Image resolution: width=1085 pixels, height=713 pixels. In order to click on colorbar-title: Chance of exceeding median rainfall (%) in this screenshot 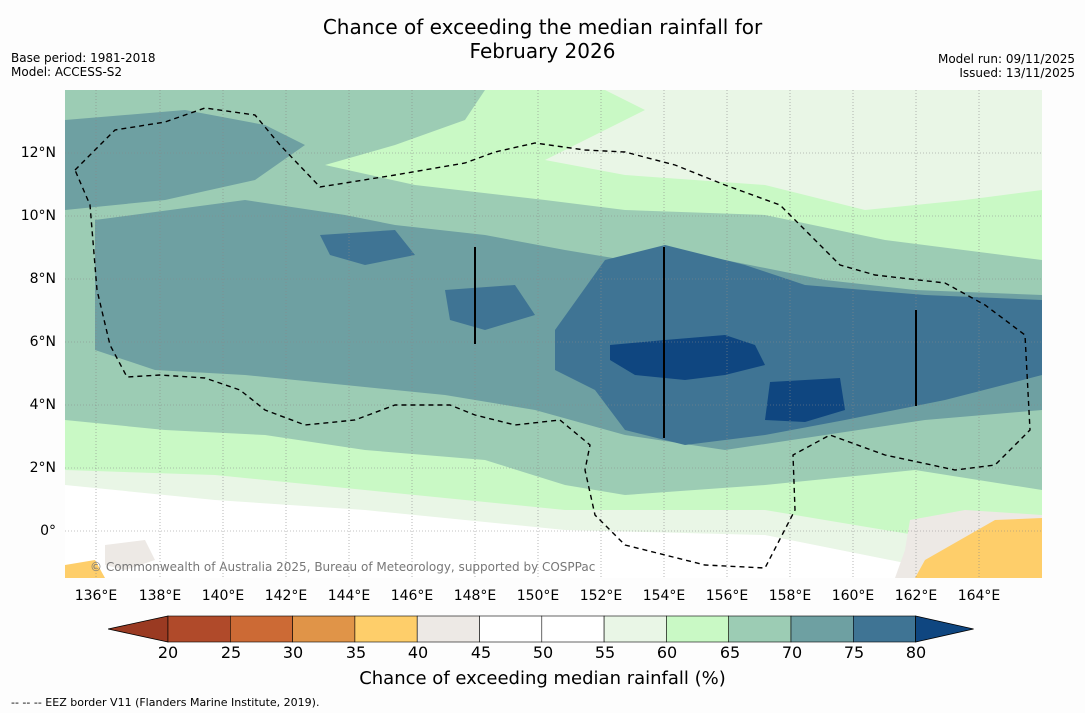, I will do `click(542, 678)`.